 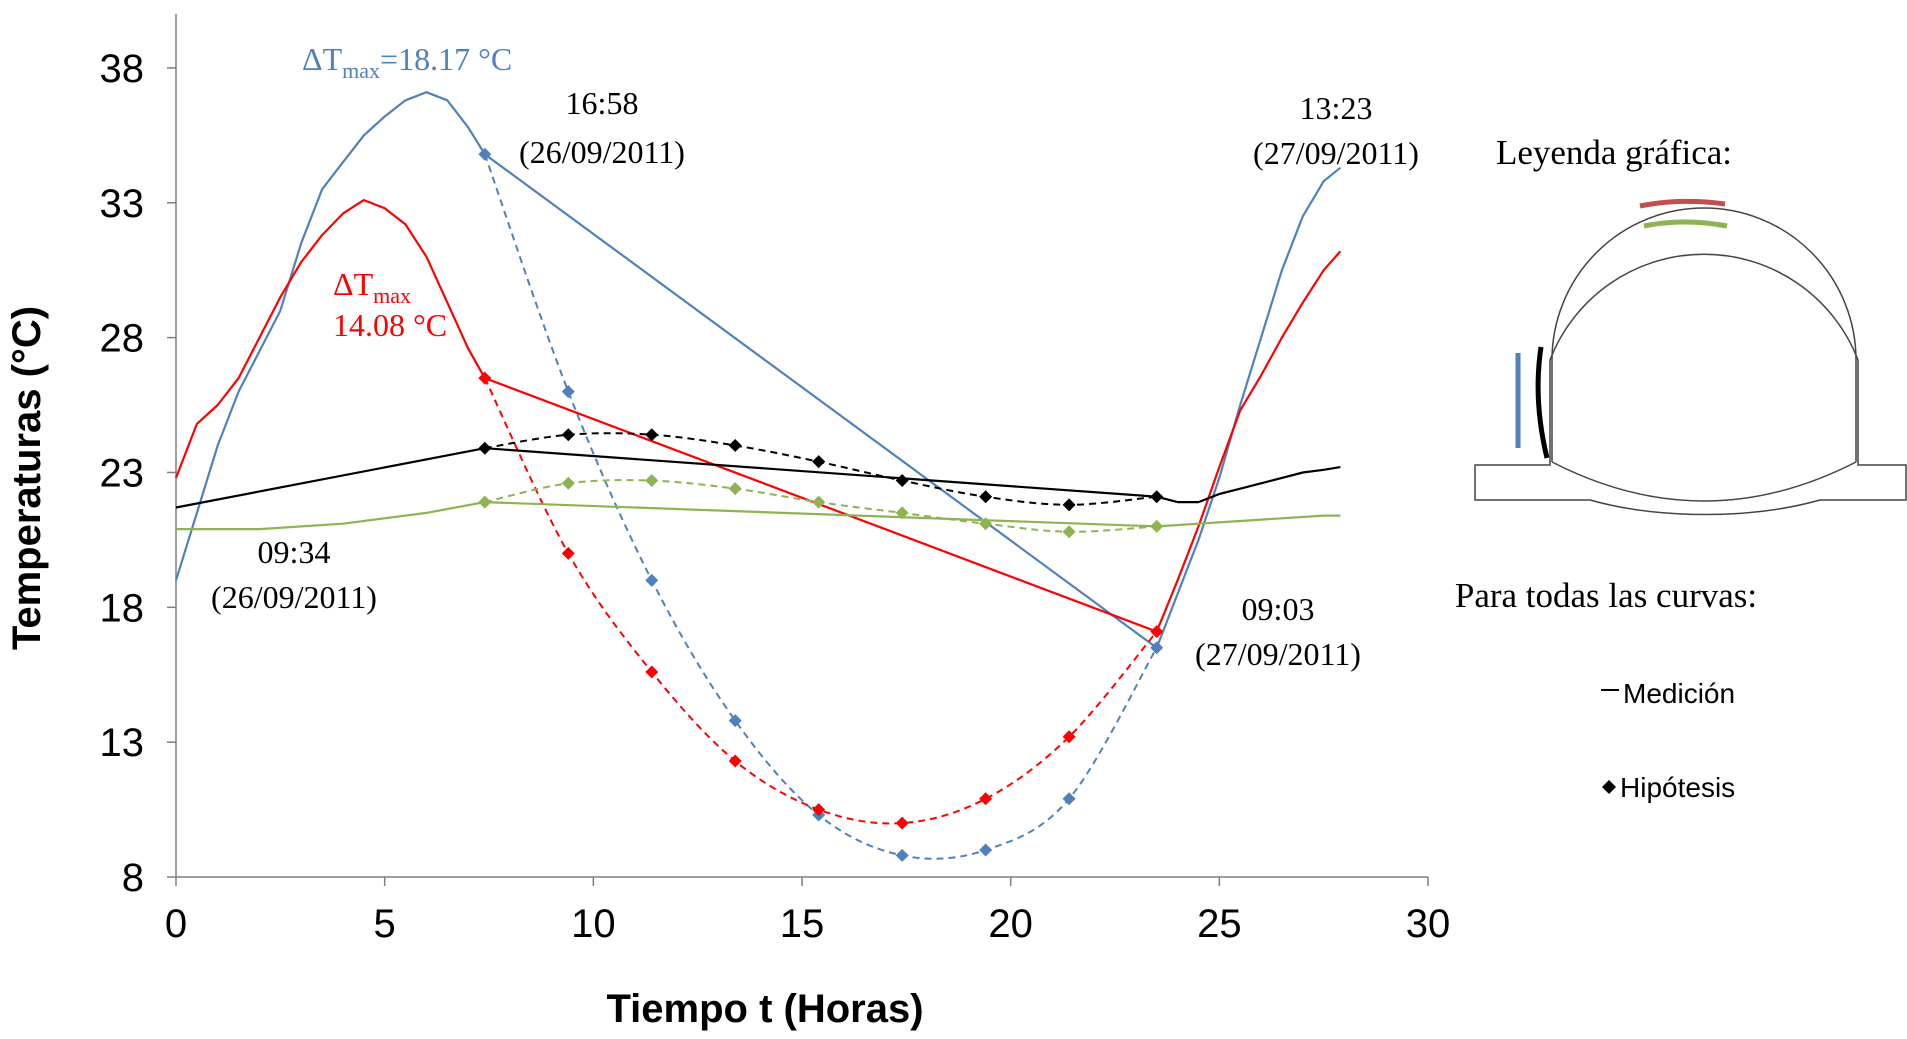 What do you see at coordinates (602, 103) in the screenshot?
I see `annotation-time: 16:58` at bounding box center [602, 103].